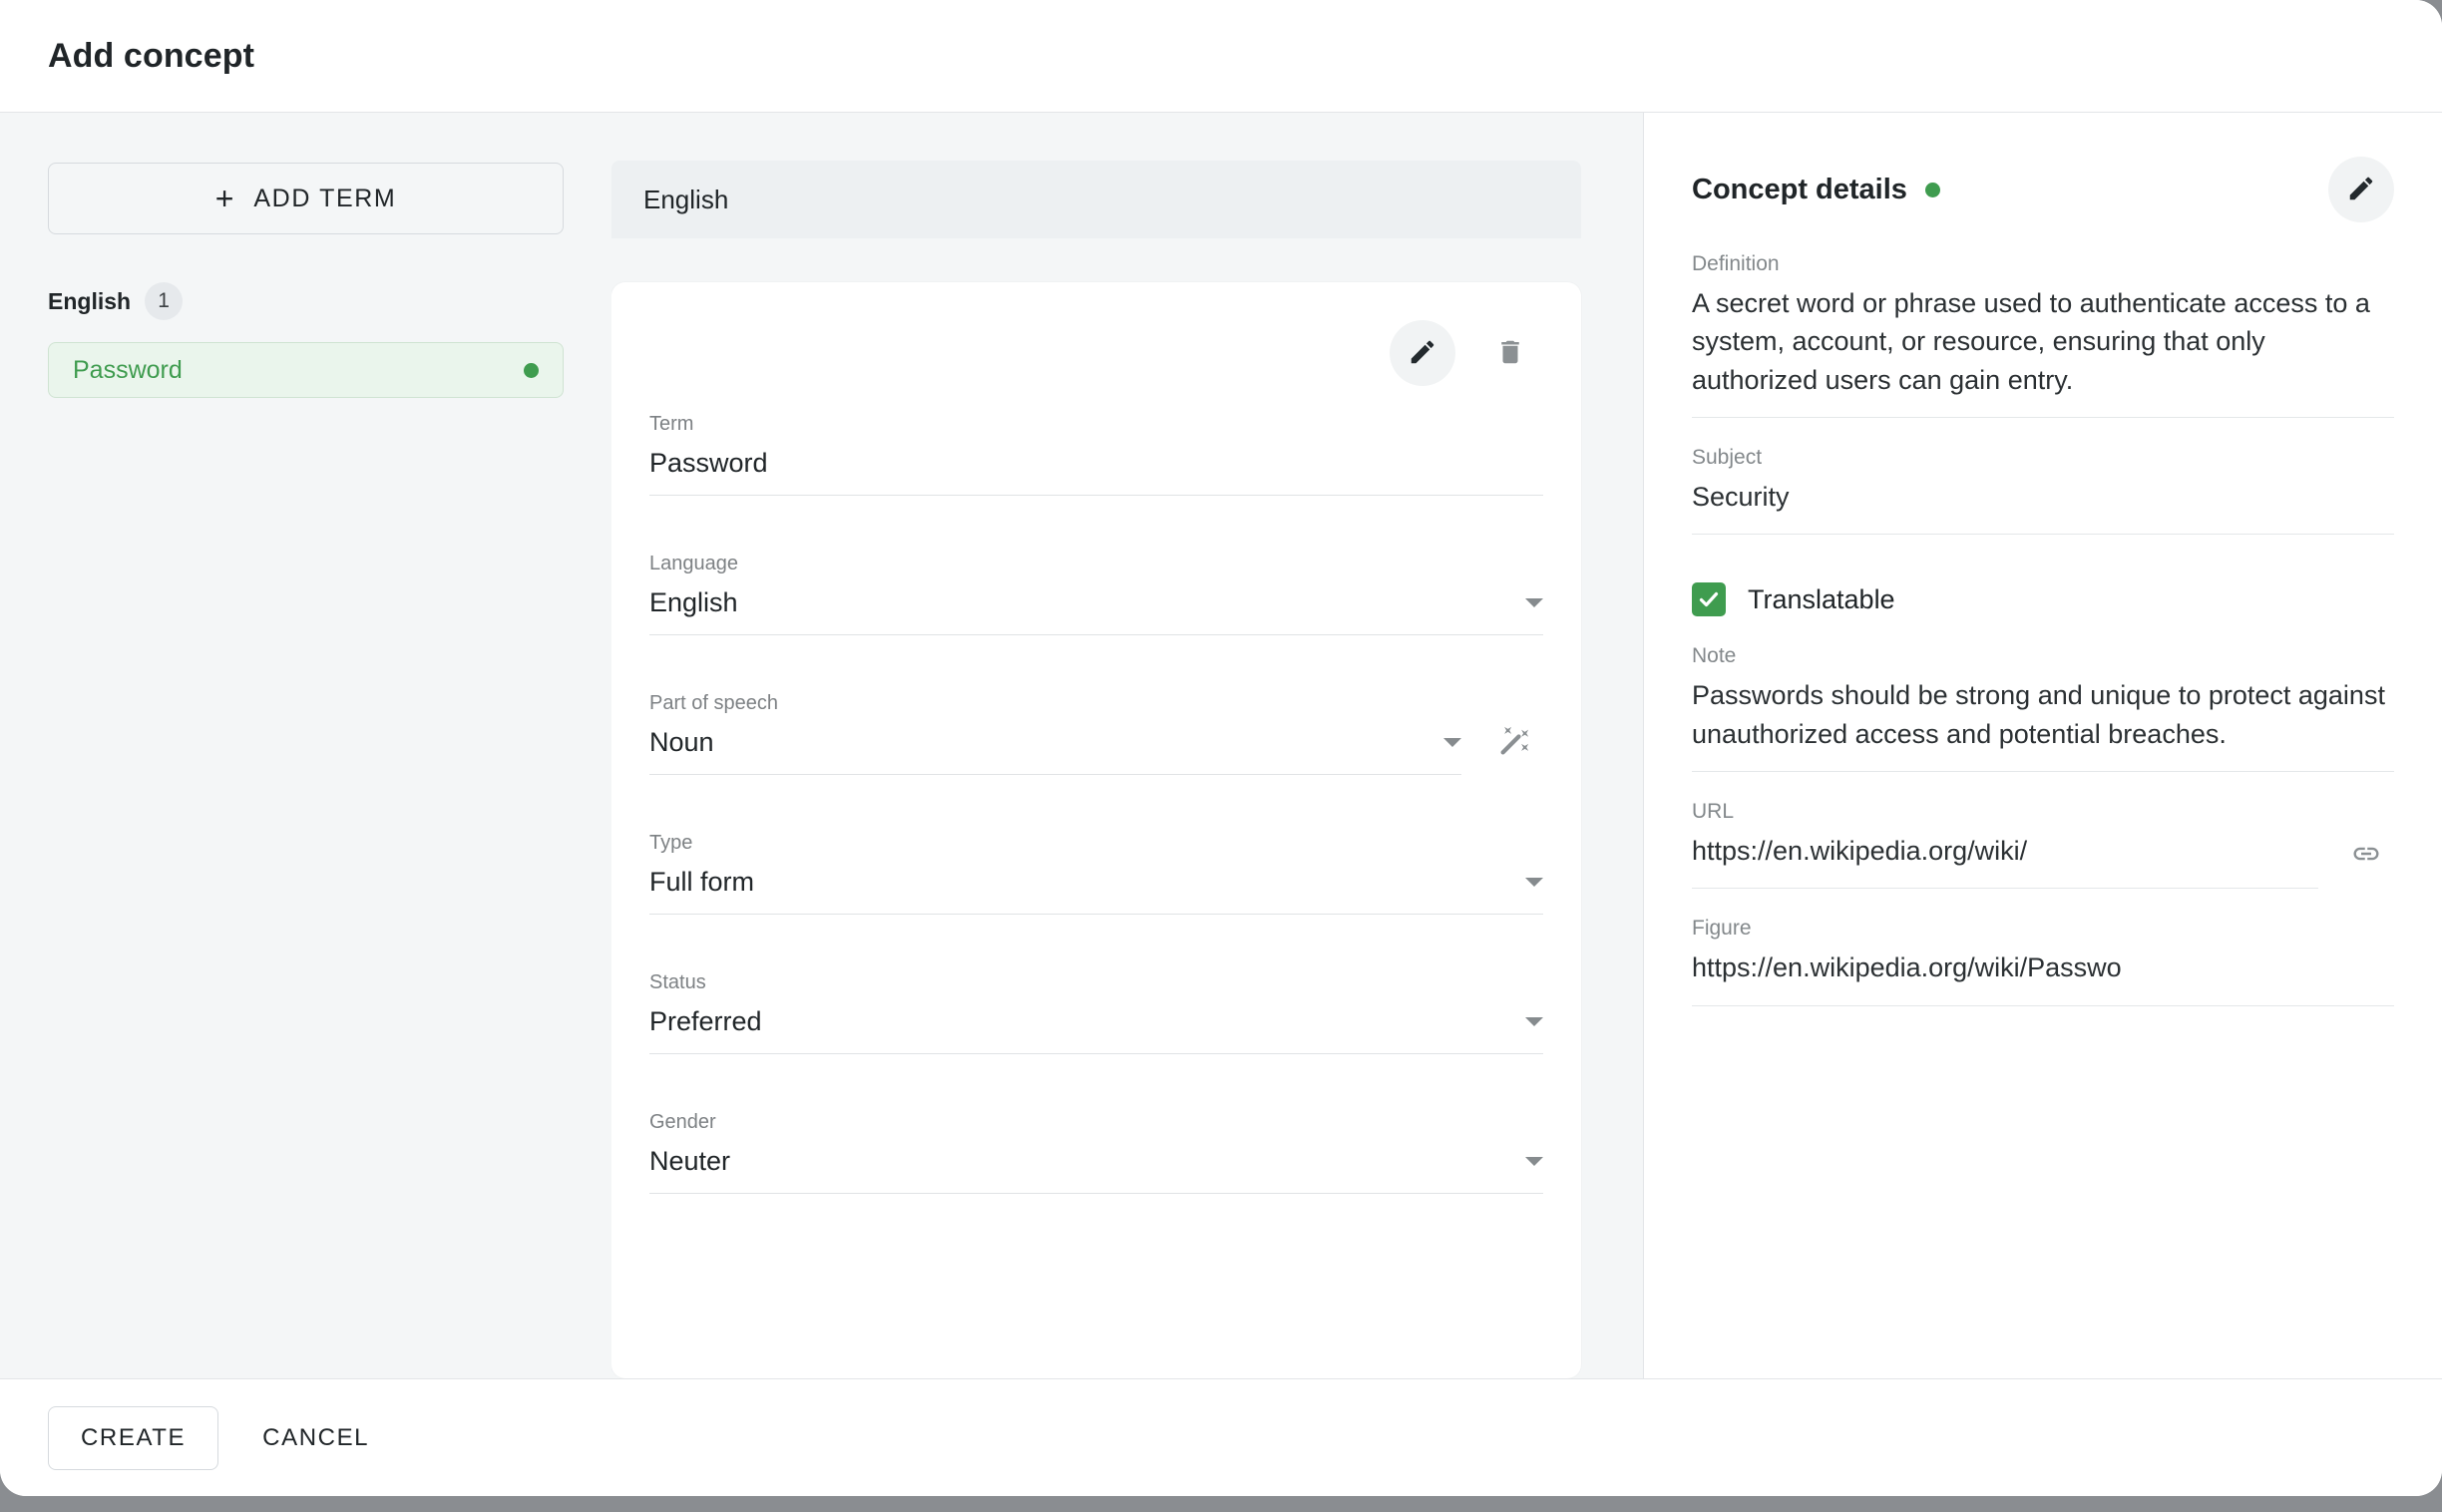 The height and width of the screenshot is (1512, 2442). I want to click on field-gender-value: Neuter, so click(690, 1161).